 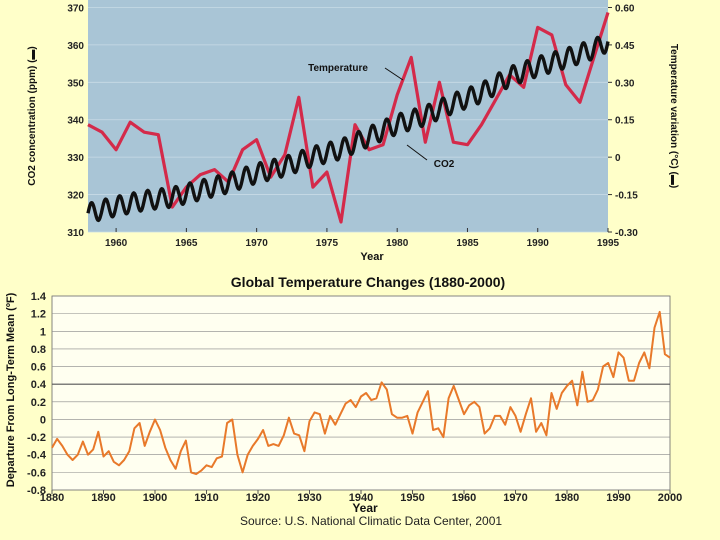 I want to click on global-y-tick-label: 1.4, so click(x=39, y=297).